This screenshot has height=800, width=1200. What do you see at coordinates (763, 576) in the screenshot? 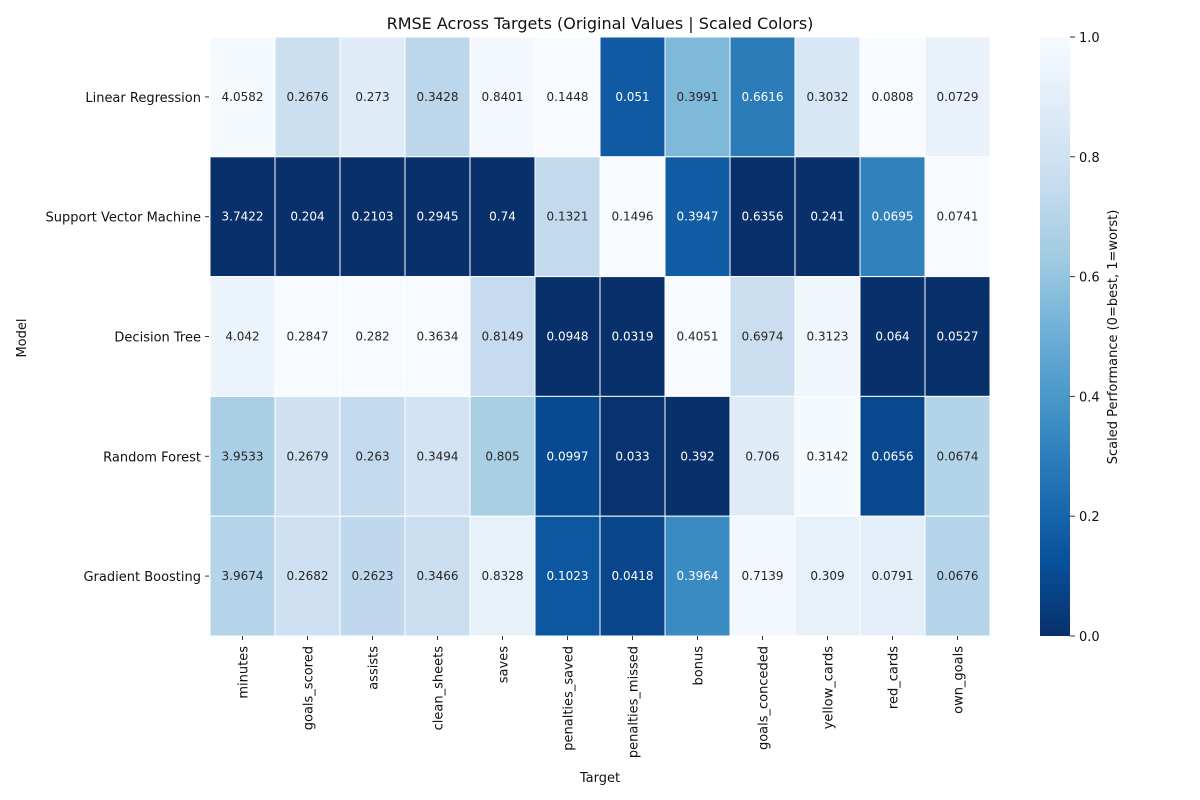
I see `cell-value-label: 0.7139` at bounding box center [763, 576].